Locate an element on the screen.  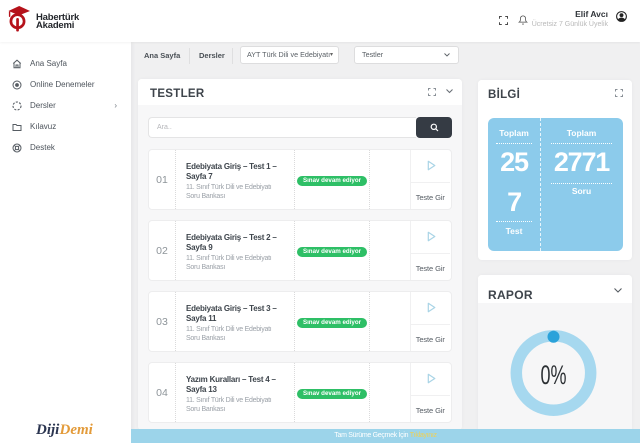
svg-text: Diji is located at coordinates (48, 430).